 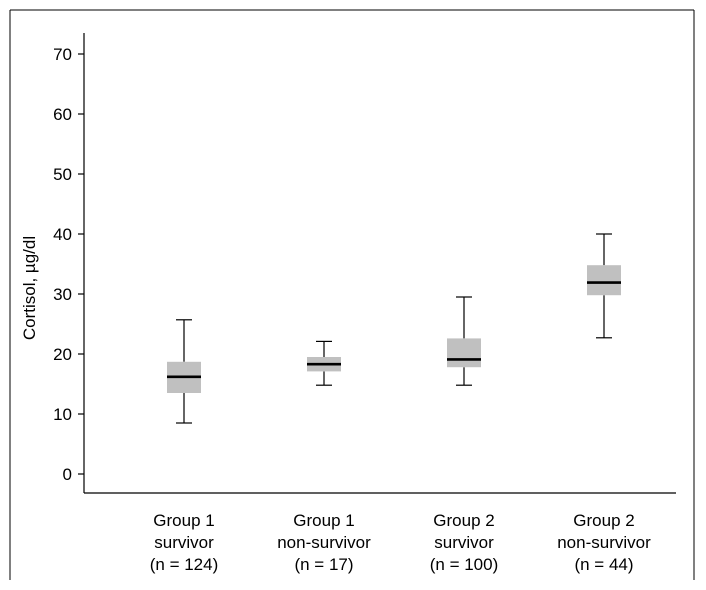 What do you see at coordinates (464, 564) in the screenshot?
I see `category-label-line: (n = 100)` at bounding box center [464, 564].